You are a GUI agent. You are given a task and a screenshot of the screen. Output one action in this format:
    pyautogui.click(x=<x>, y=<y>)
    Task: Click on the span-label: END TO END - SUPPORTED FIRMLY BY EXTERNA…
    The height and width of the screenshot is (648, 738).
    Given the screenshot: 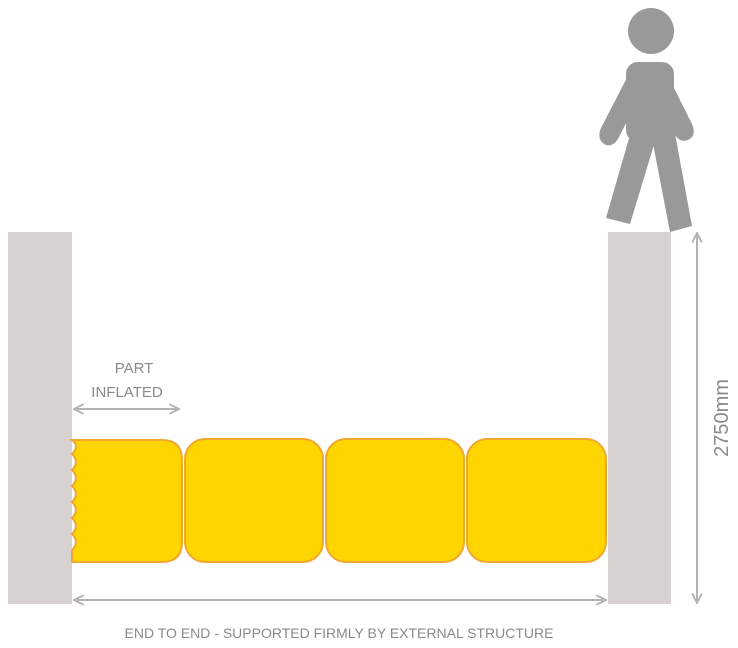 What is the action you would take?
    pyautogui.click(x=339, y=633)
    